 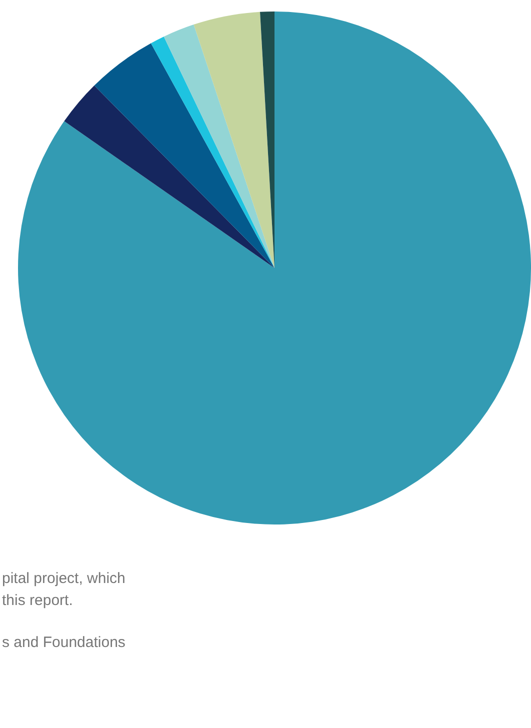 What do you see at coordinates (37, 600) in the screenshot?
I see `text: this report.` at bounding box center [37, 600].